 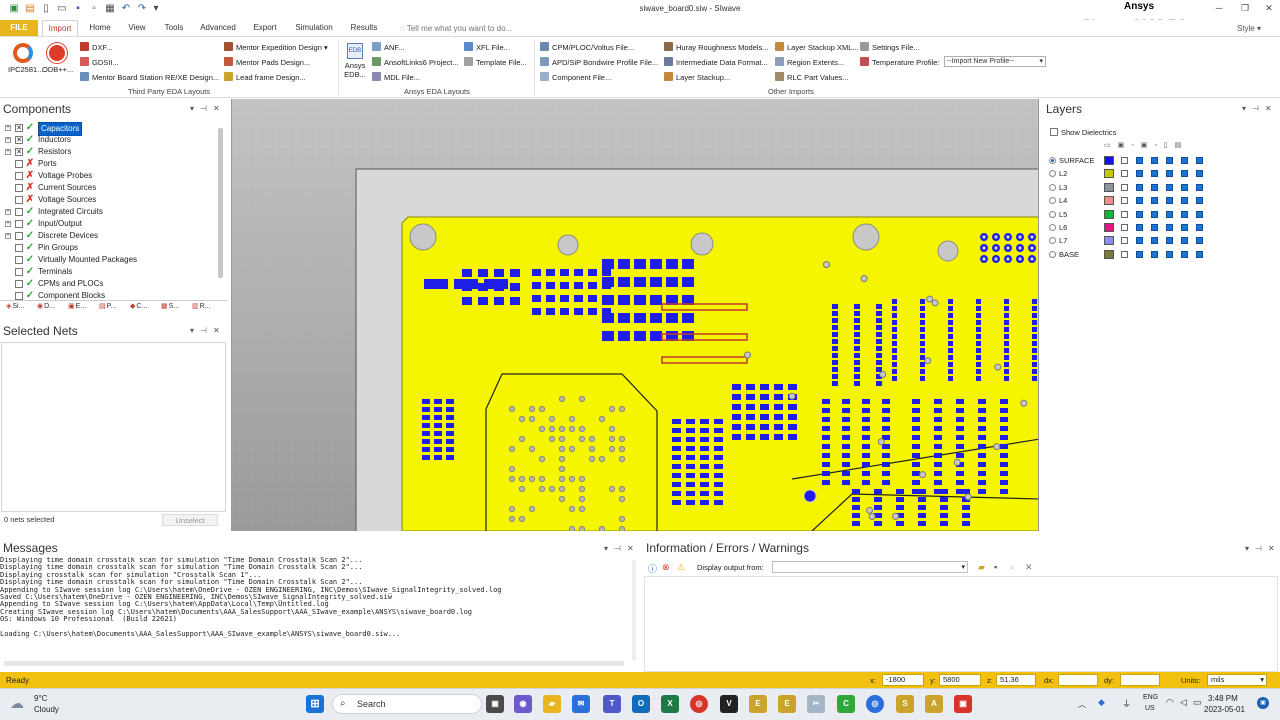 What do you see at coordinates (981, 567) in the screenshot?
I see `open-folder-icon: ▰` at bounding box center [981, 567].